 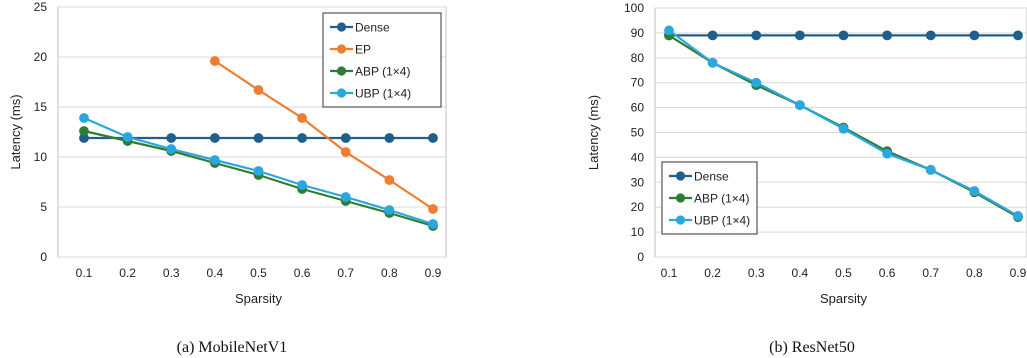 What do you see at coordinates (638, 108) in the screenshot?
I see `y-tick-label: 60` at bounding box center [638, 108].